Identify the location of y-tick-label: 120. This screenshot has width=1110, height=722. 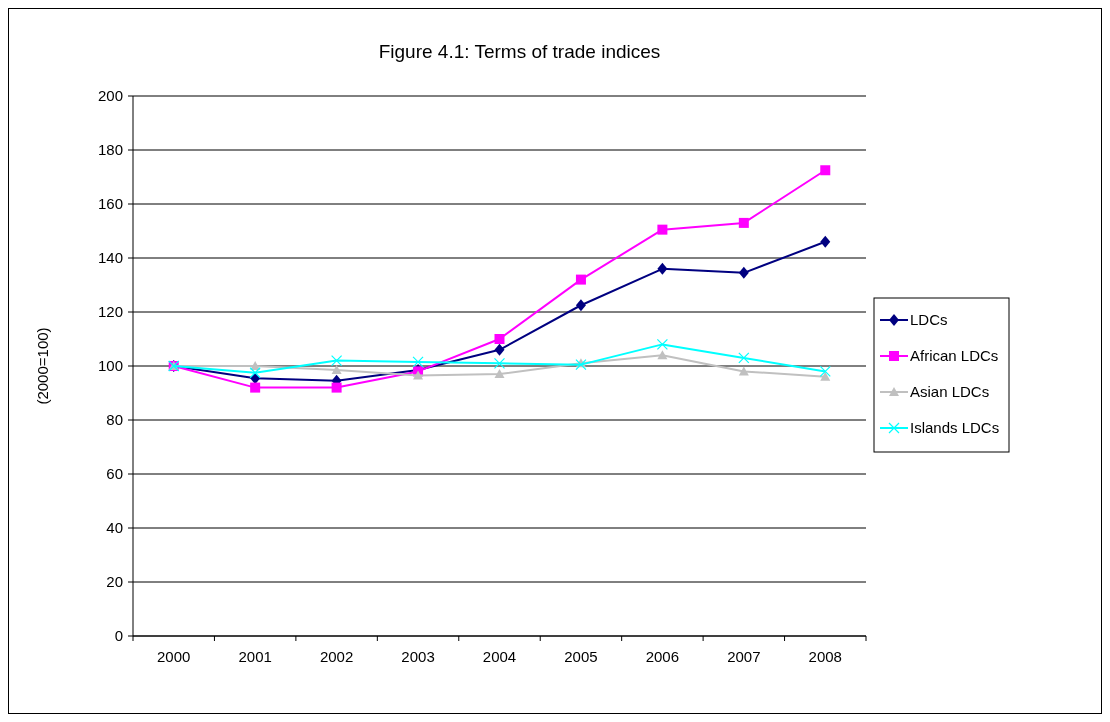
(110, 312).